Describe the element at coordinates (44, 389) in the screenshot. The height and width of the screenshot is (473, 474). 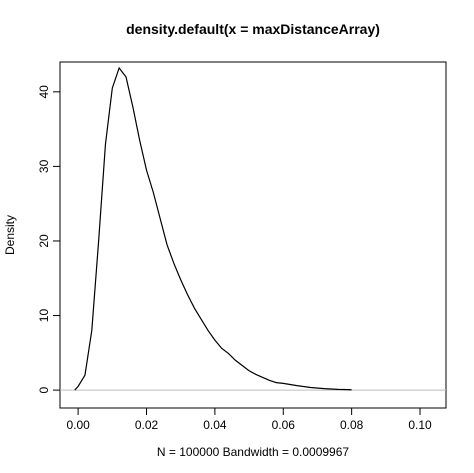
I see `y-tick-label: 0` at that location.